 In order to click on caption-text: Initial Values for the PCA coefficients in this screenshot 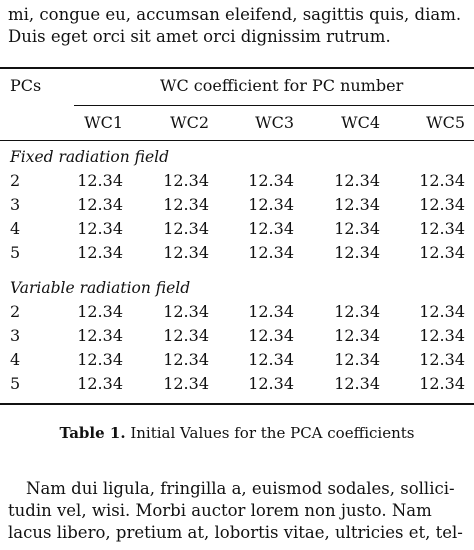, I will do `click(272, 433)`.